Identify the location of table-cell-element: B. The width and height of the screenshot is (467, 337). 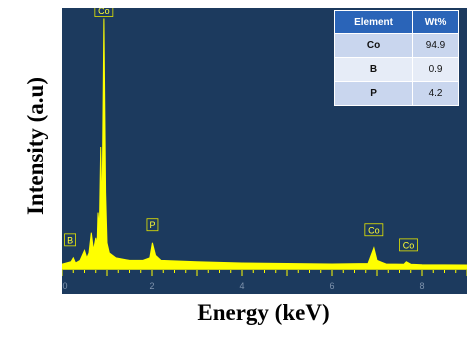
(373, 69).